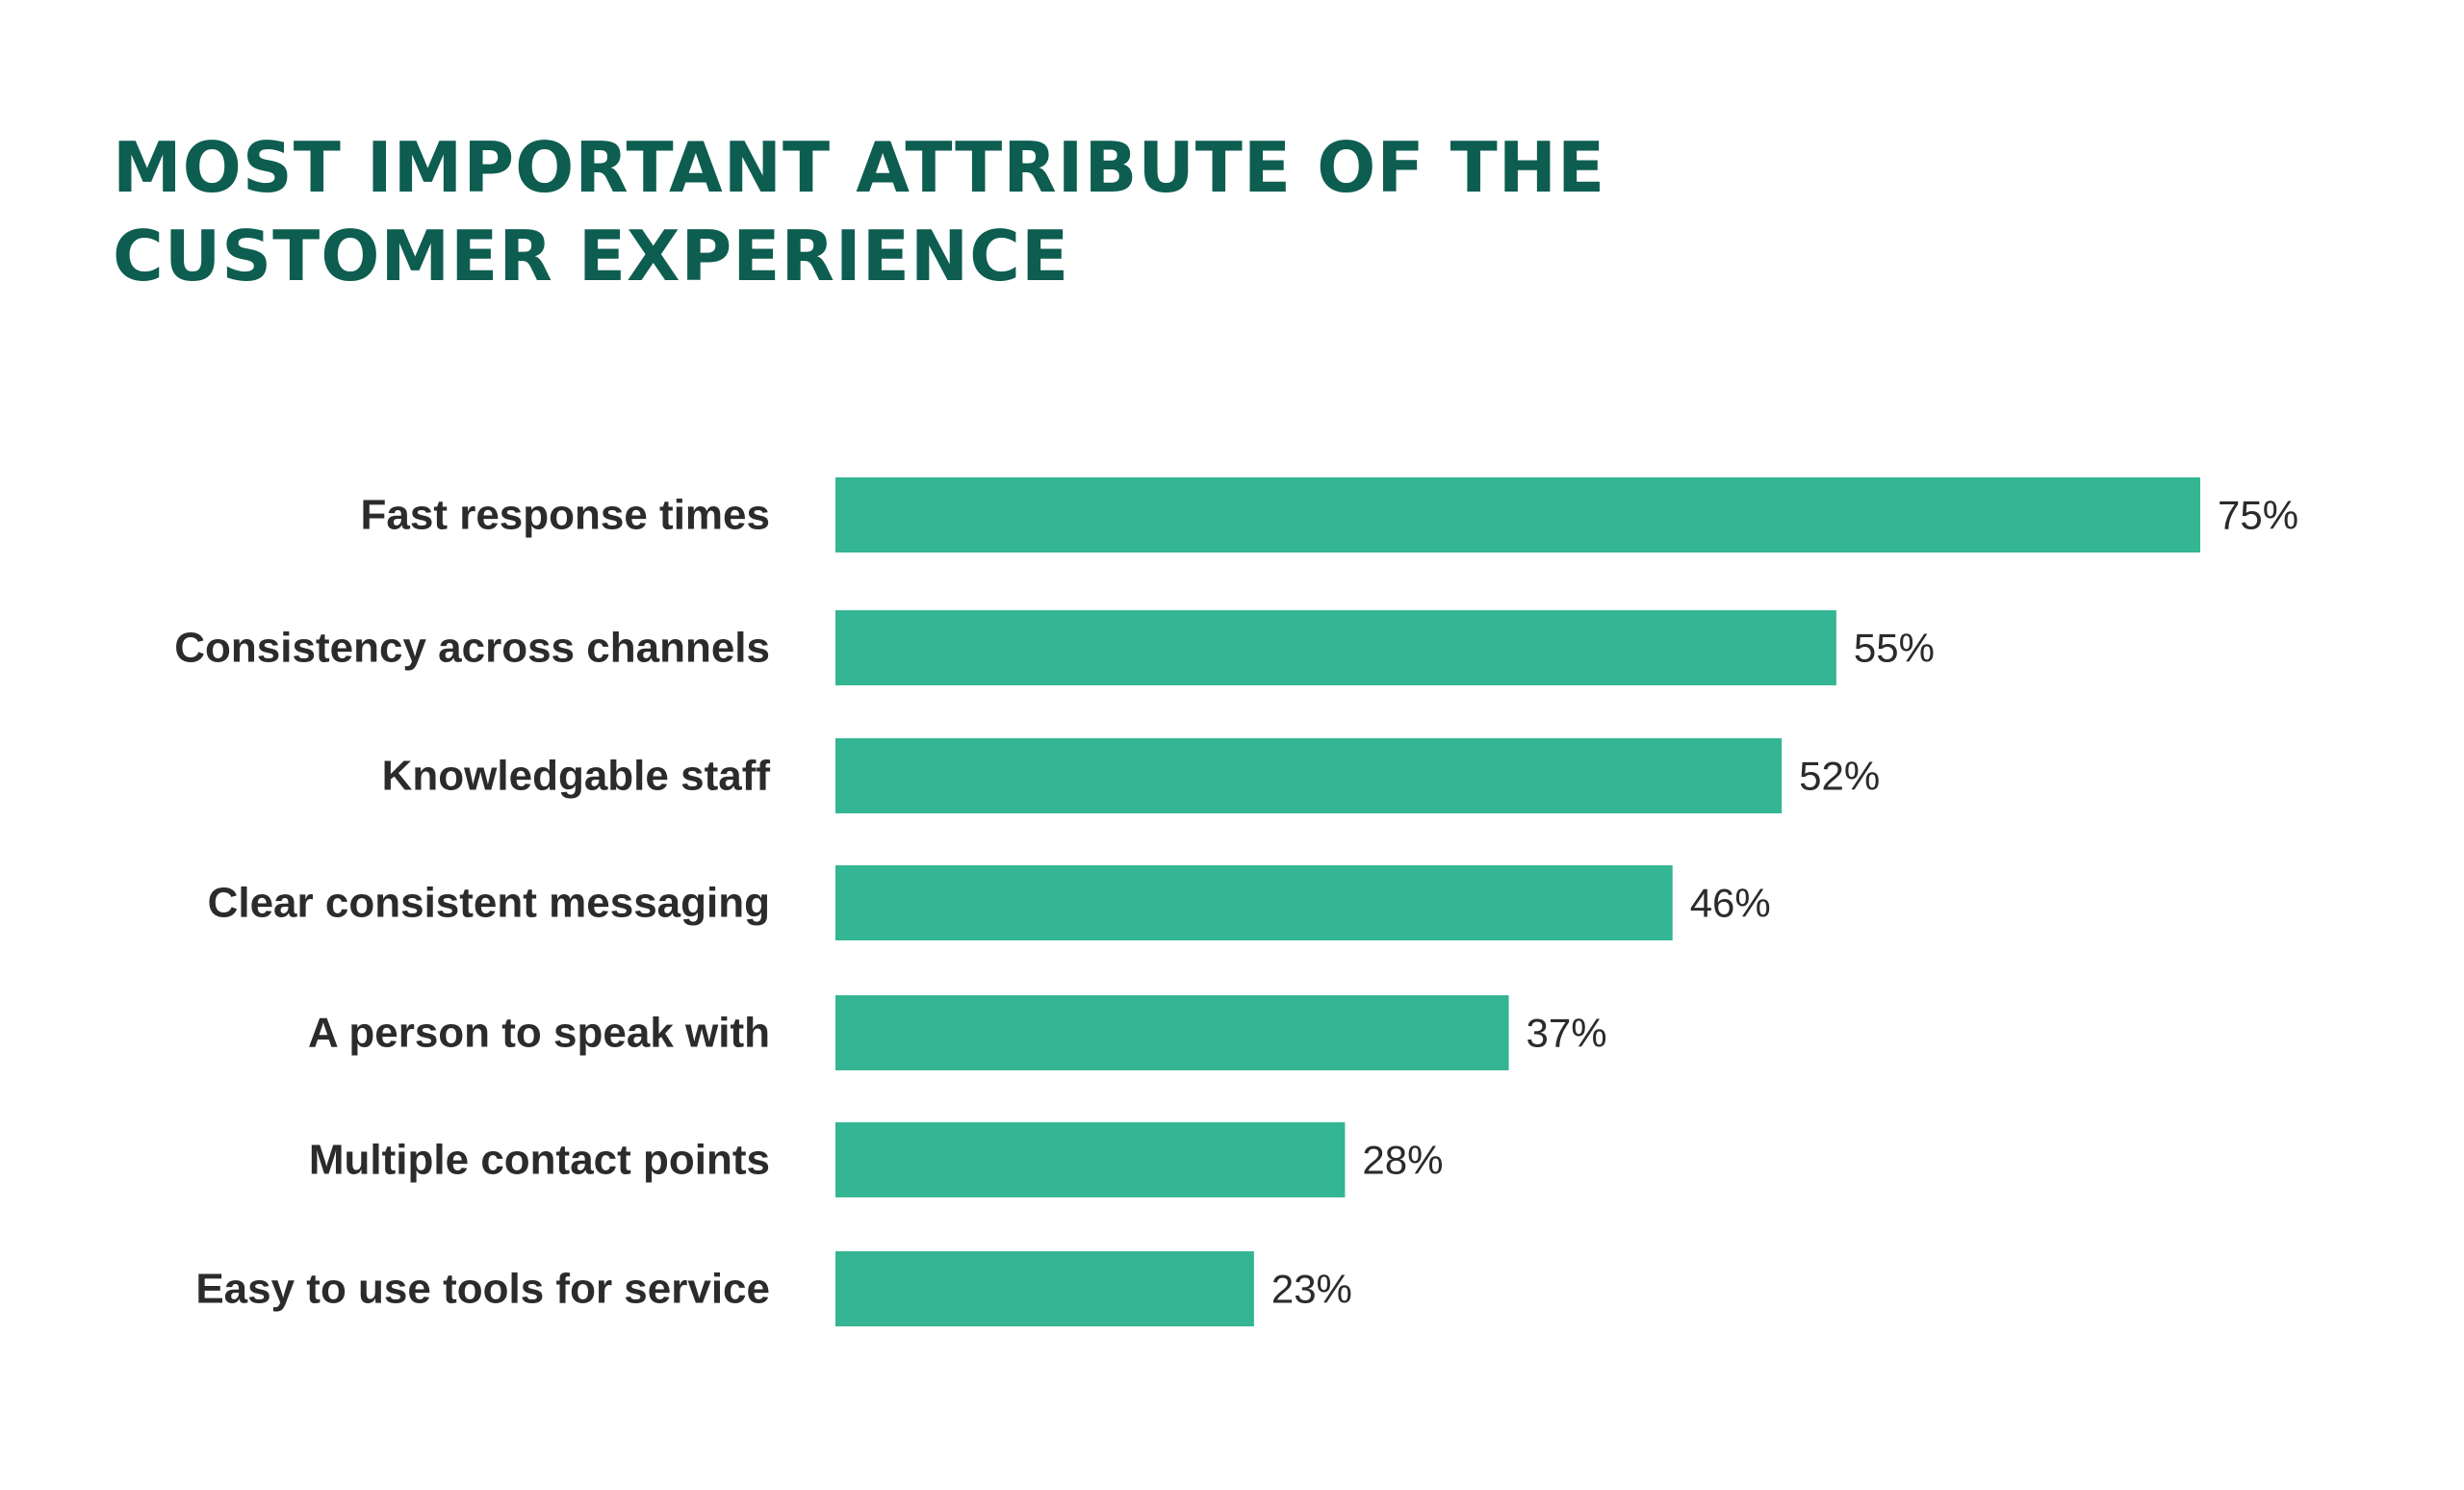 This screenshot has width=2464, height=1490. I want to click on value-label-clear-consistent-messaging: 46%, so click(1730, 903).